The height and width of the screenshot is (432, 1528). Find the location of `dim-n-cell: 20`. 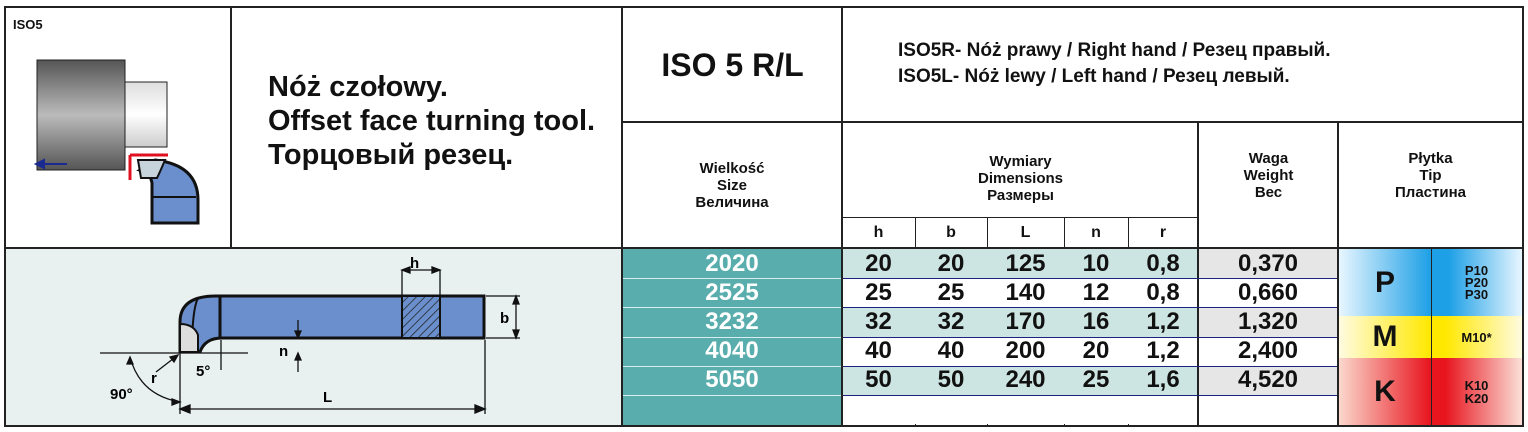

dim-n-cell: 20 is located at coordinates (1096, 351).